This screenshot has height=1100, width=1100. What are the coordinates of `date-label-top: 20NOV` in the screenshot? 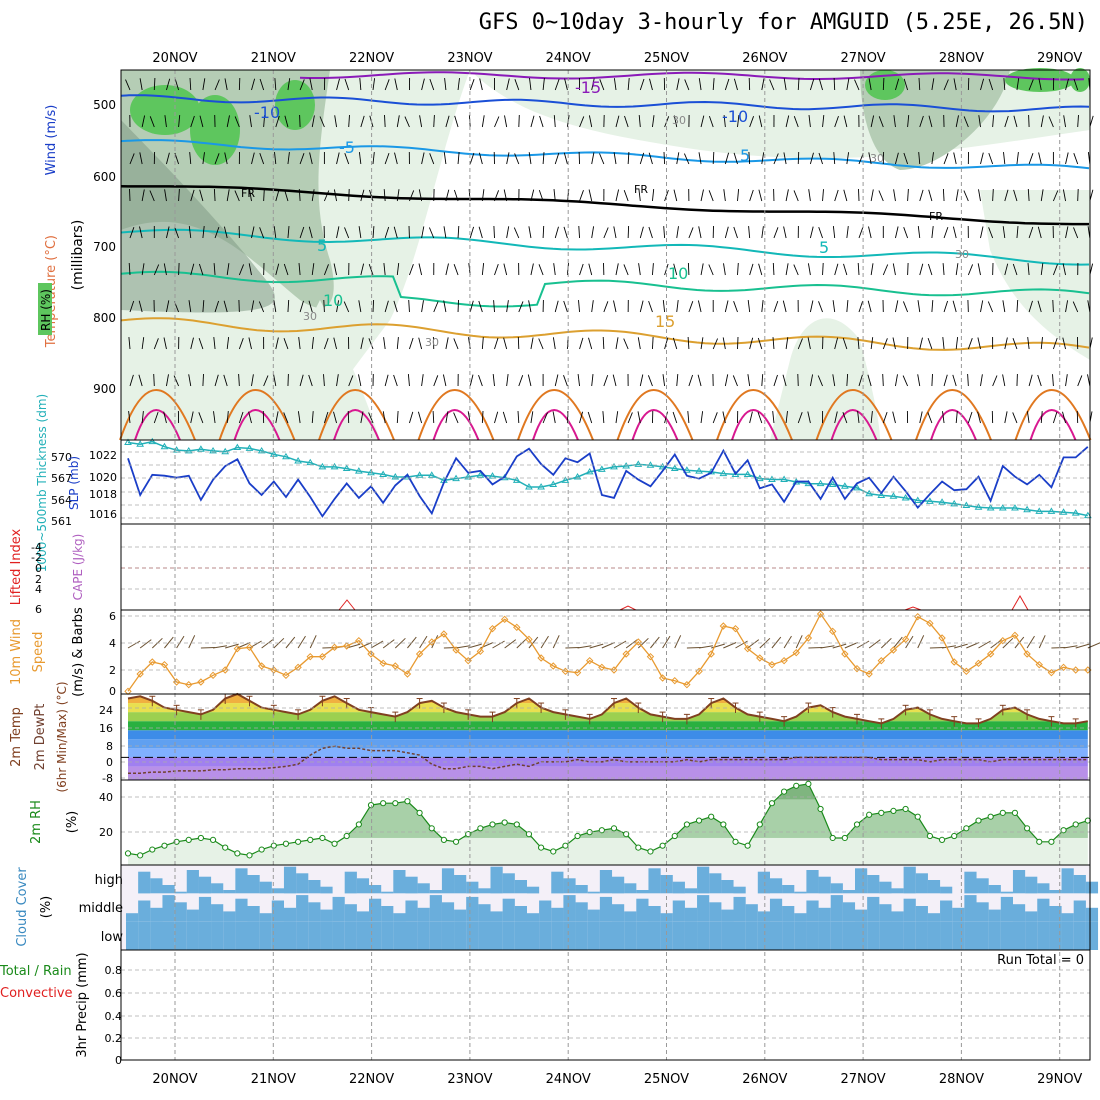 It's located at (174, 58).